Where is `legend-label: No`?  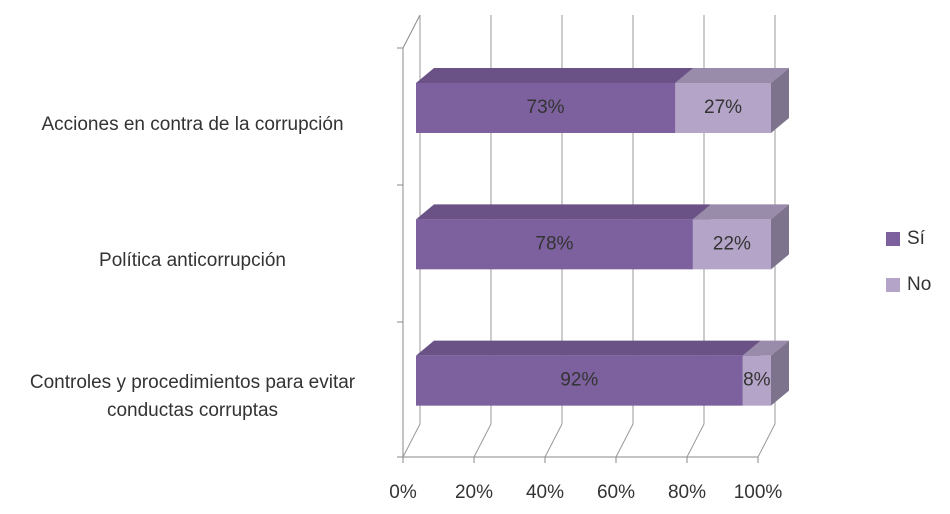 legend-label: No is located at coordinates (919, 284).